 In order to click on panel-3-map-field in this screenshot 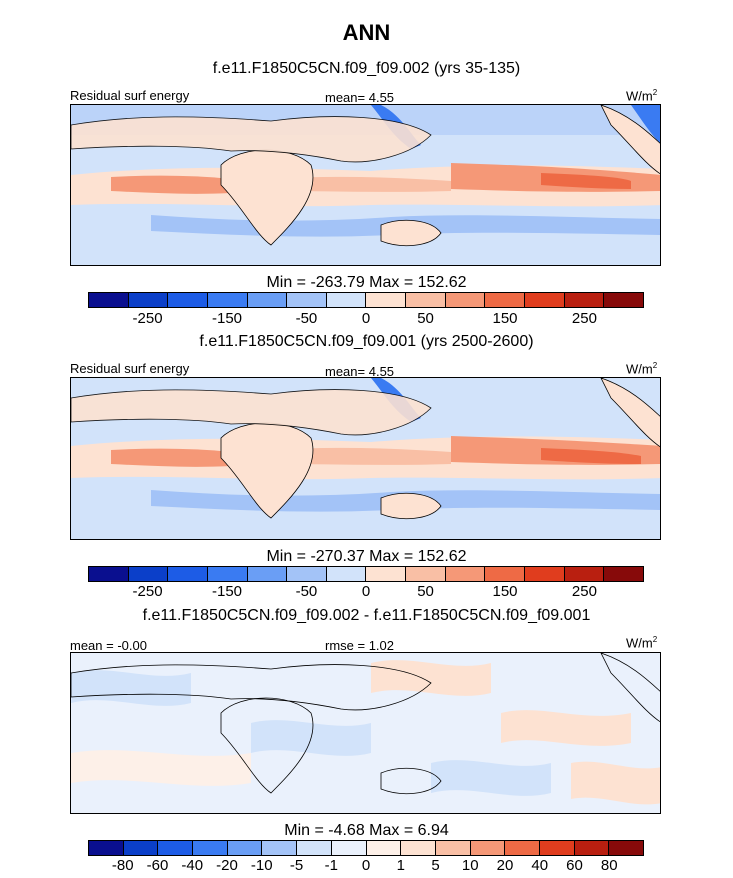, I will do `click(365, 733)`.